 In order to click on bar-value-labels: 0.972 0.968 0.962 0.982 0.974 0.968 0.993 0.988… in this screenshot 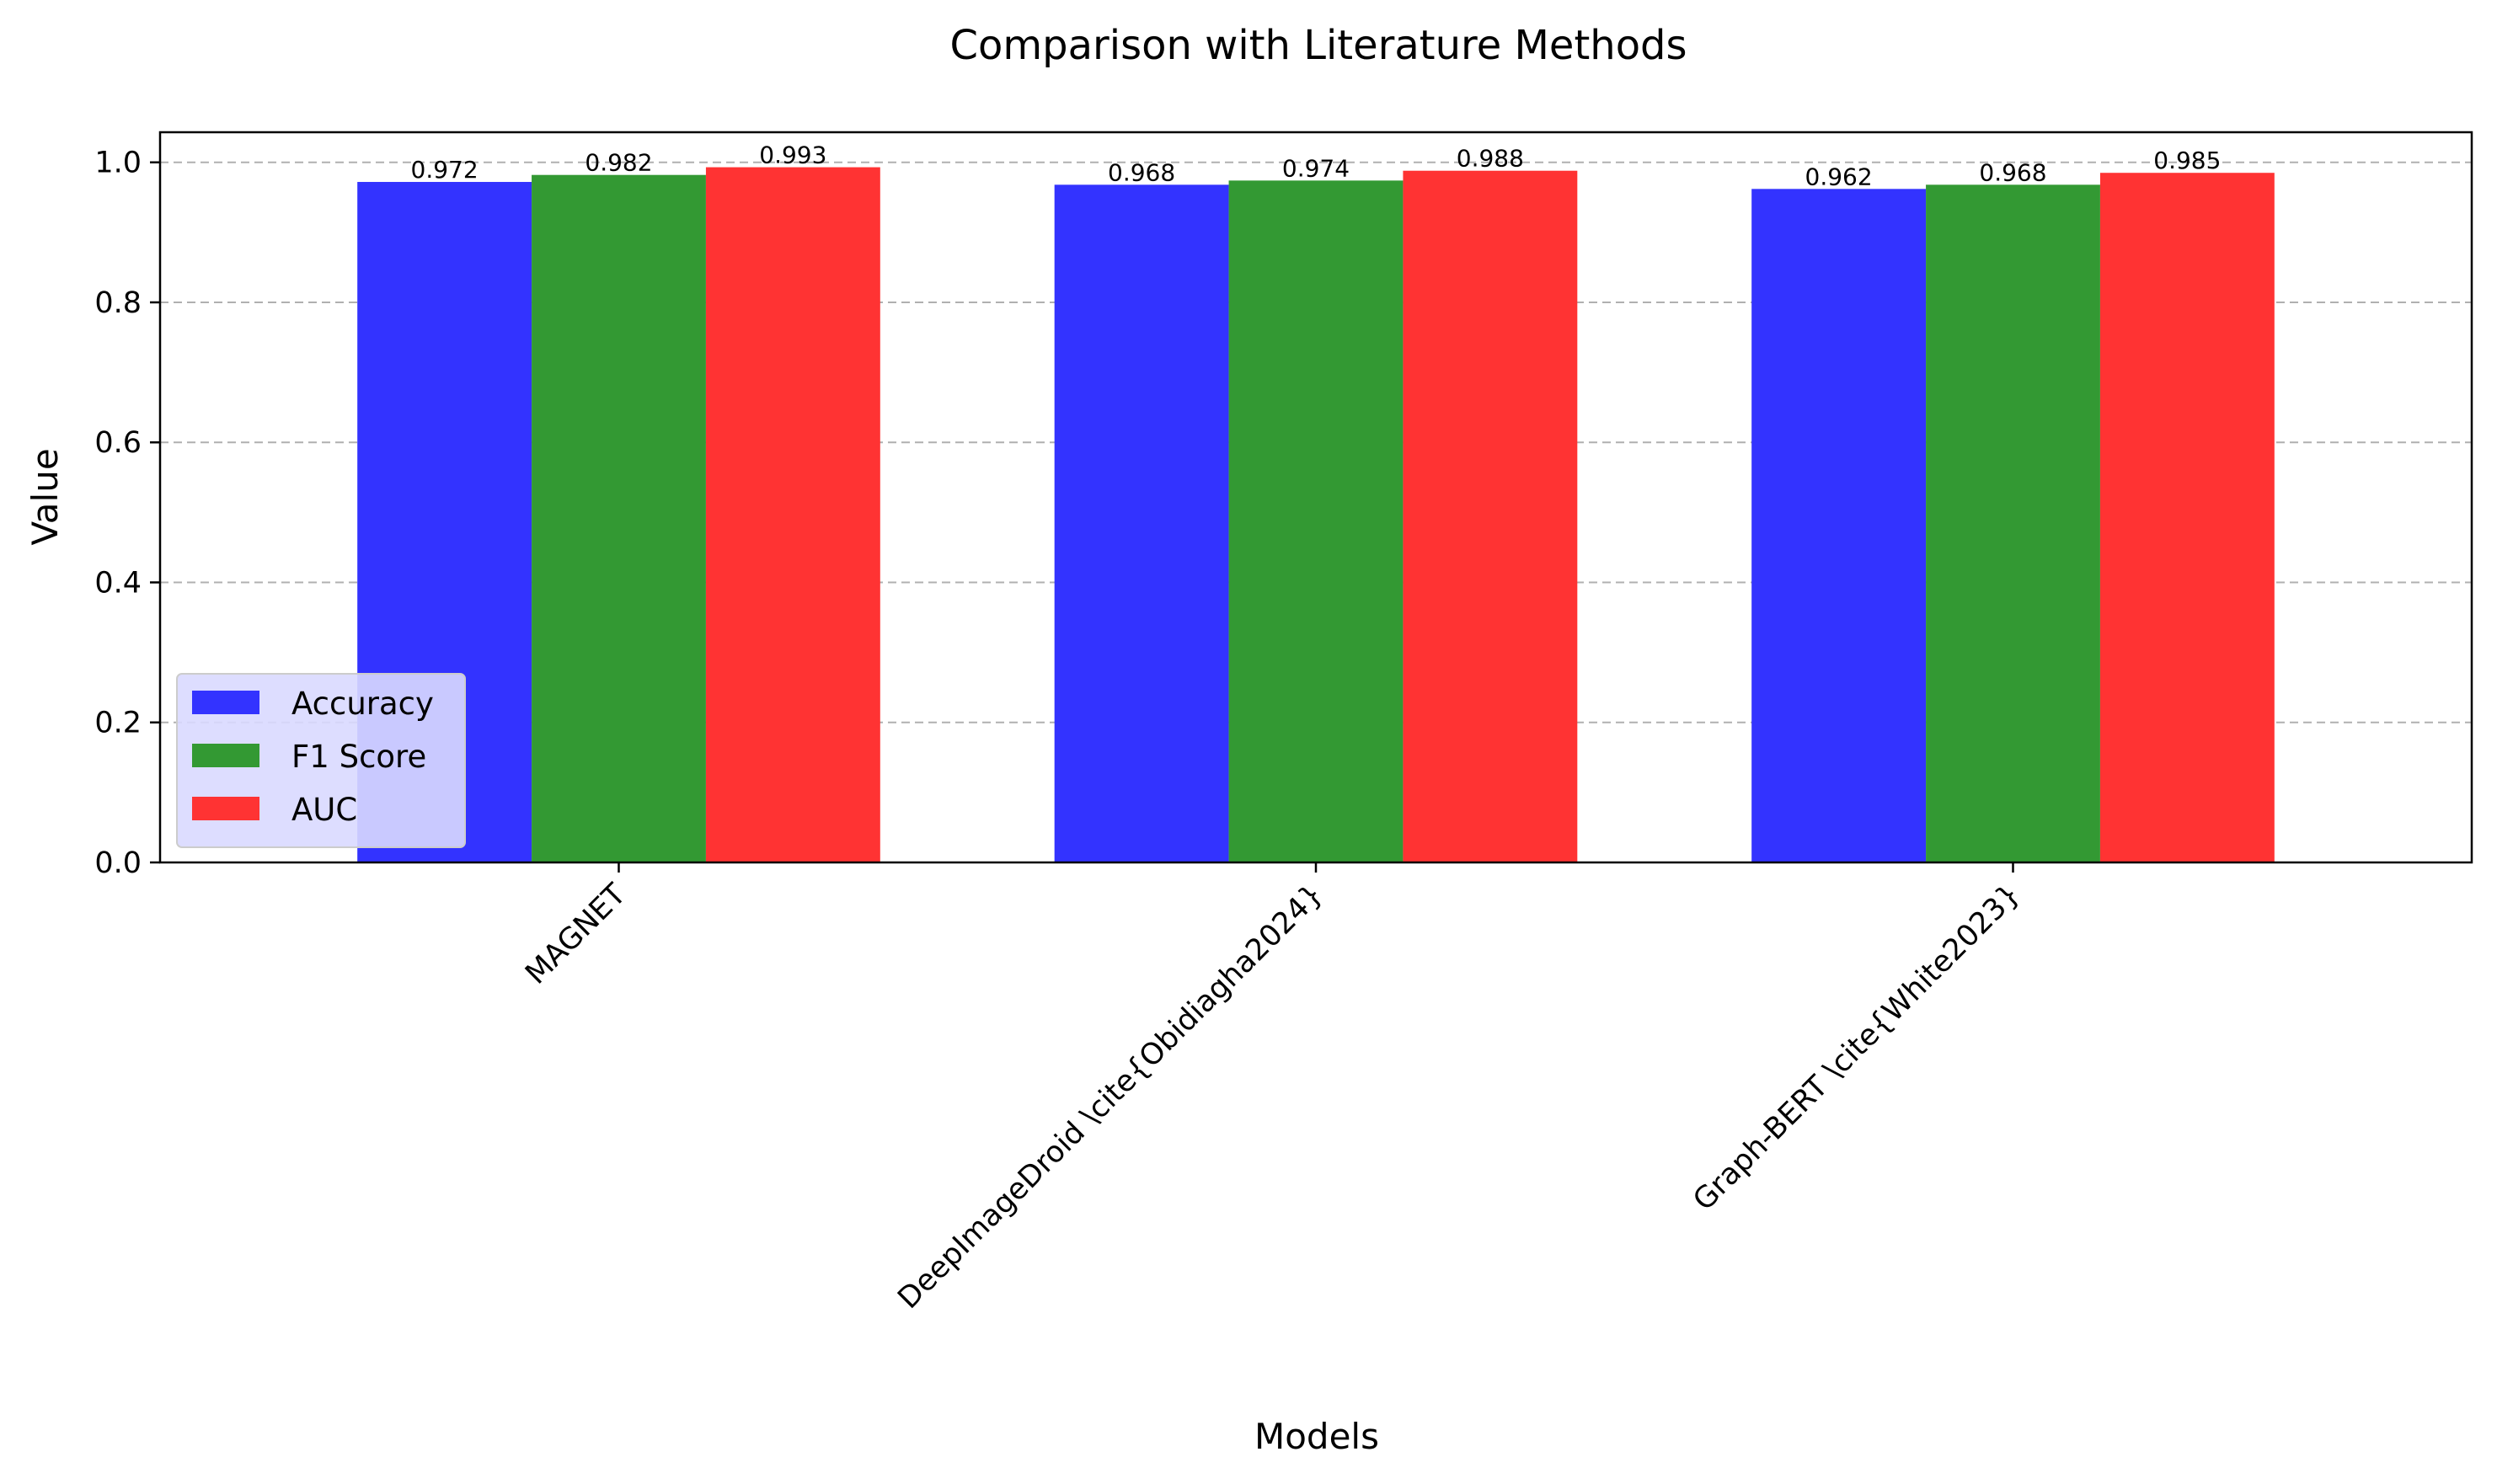, I will do `click(1316, 166)`.